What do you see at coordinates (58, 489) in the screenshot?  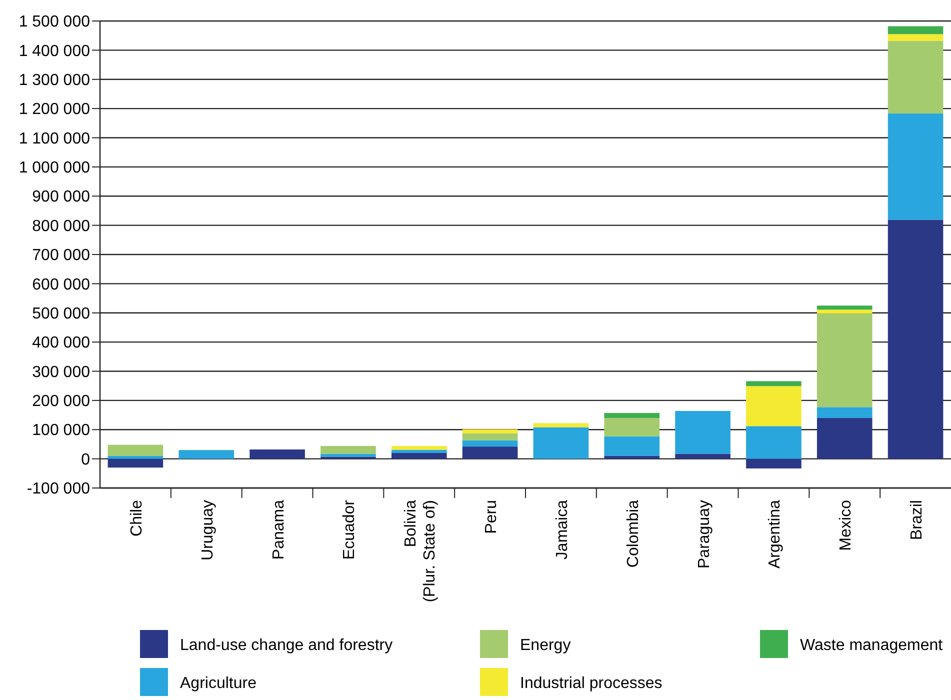 I see `y-tick-label: -100 000` at bounding box center [58, 489].